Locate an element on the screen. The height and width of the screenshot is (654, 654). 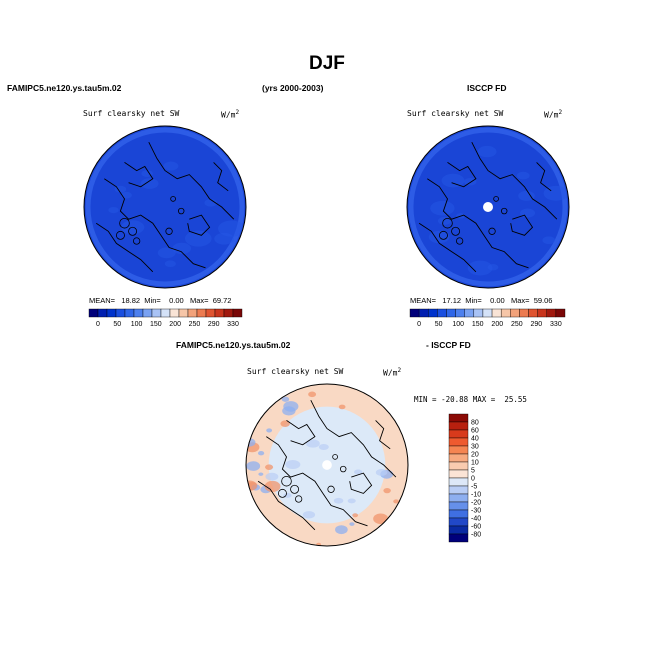
colorbar-tick-label: 80 is located at coordinates (475, 423).